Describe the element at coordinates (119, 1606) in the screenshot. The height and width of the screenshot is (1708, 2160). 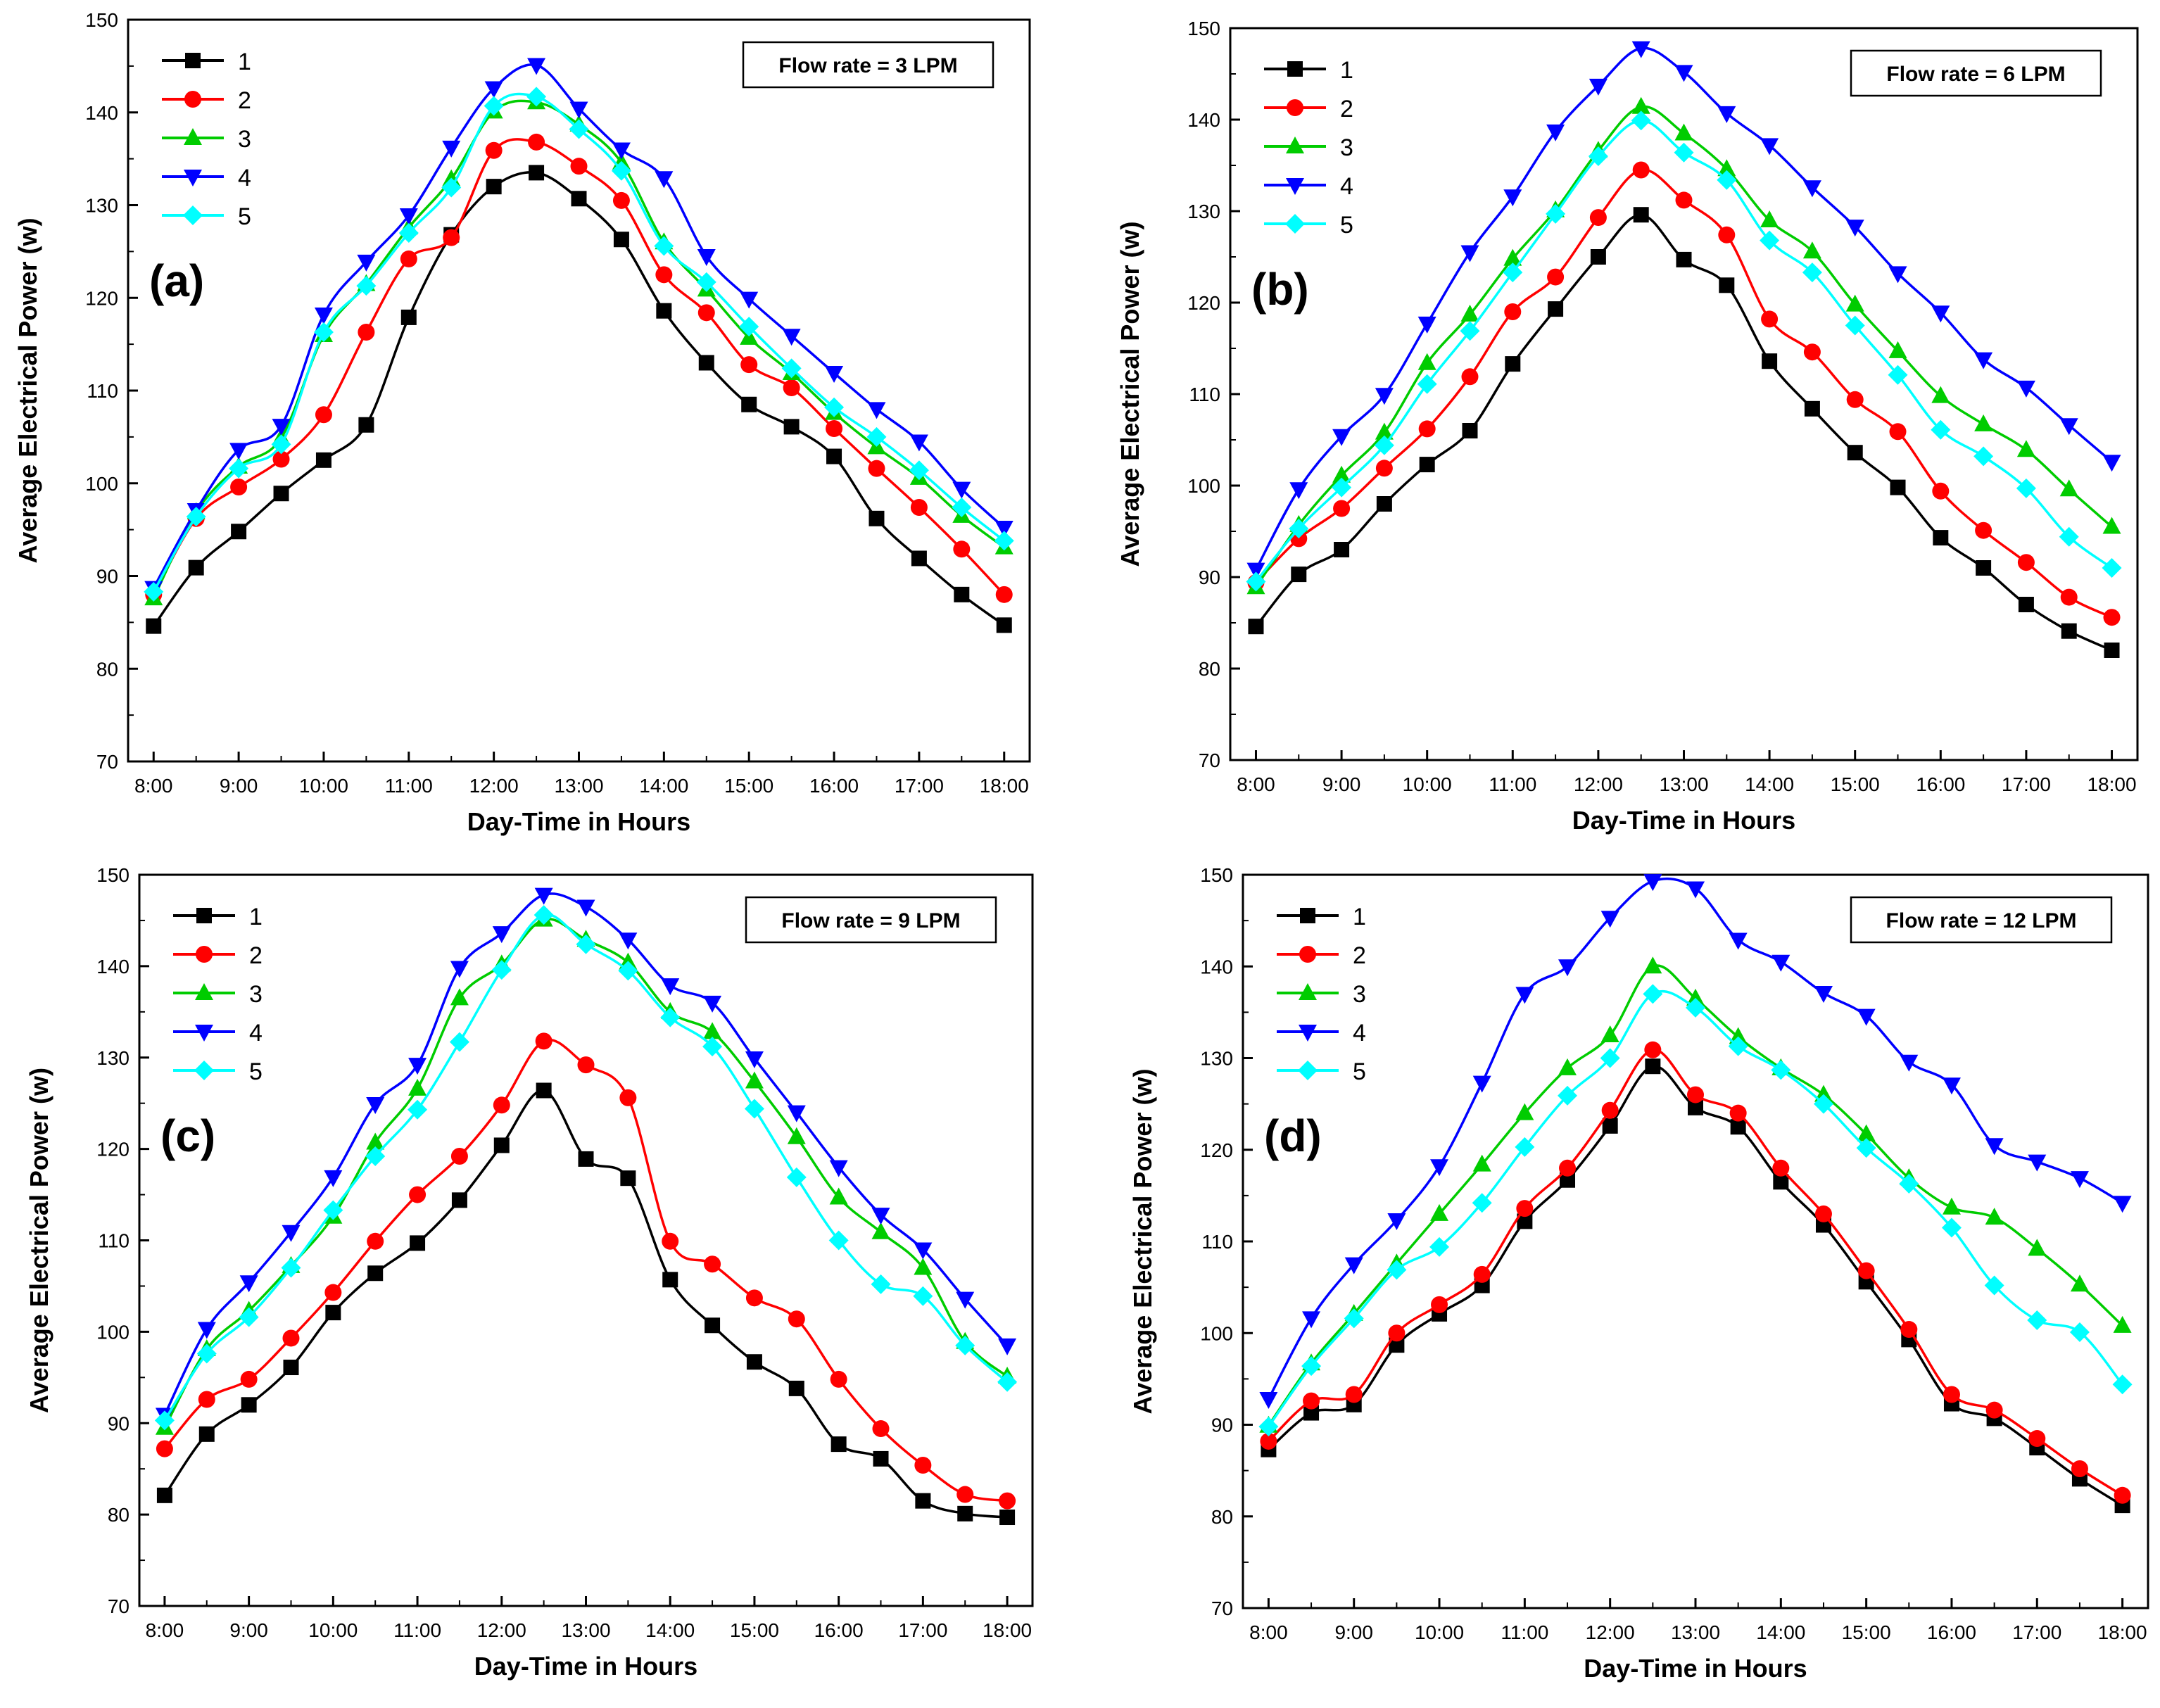
I see `y-tick-label: 70` at that location.